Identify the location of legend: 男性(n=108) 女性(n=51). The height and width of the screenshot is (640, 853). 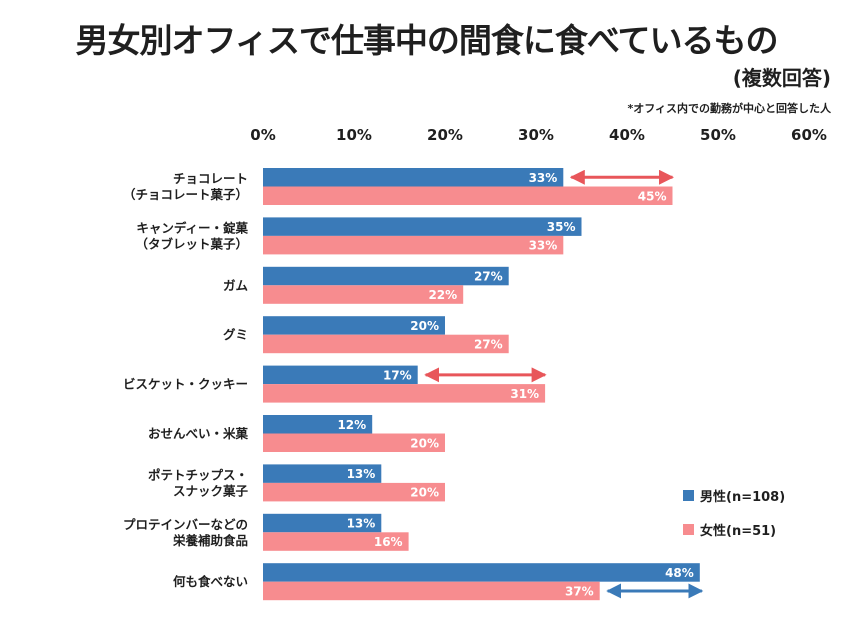
(734, 520).